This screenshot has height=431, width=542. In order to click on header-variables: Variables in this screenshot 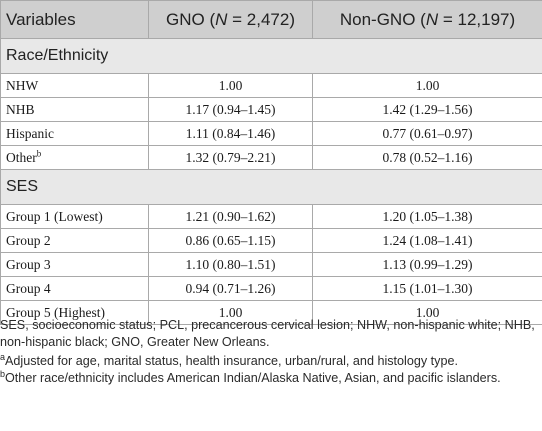, I will do `click(74, 19)`.